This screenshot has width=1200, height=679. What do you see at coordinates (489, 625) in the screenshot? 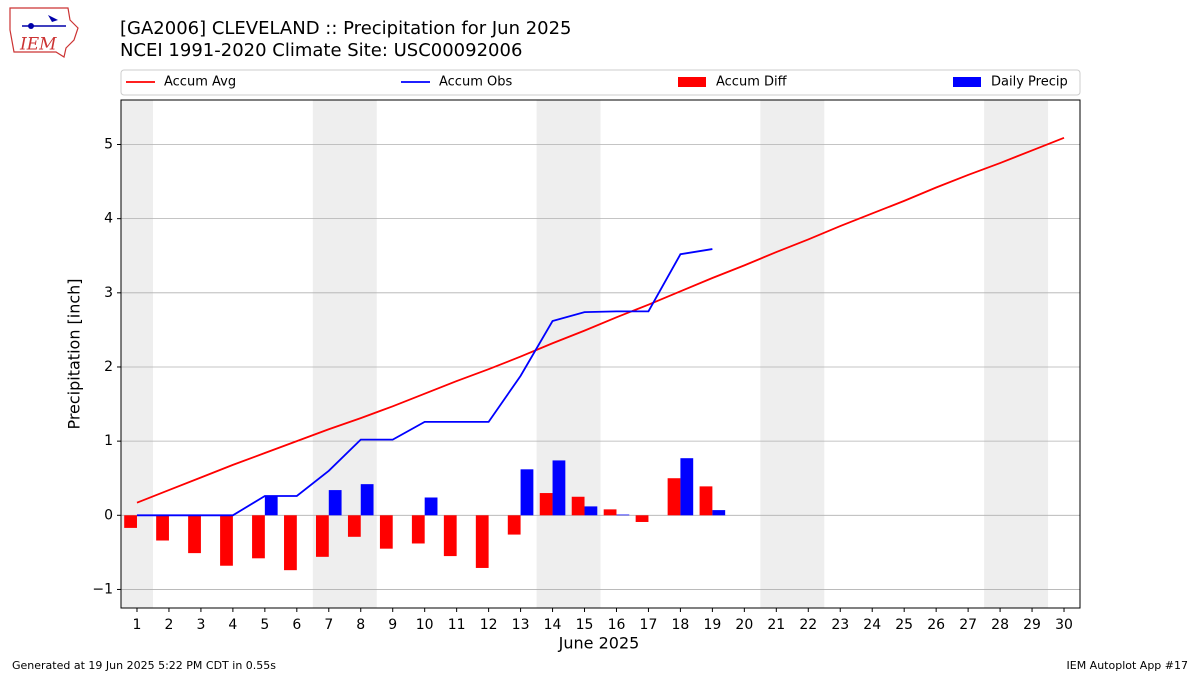
I see `x-tick-label: 12` at bounding box center [489, 625].